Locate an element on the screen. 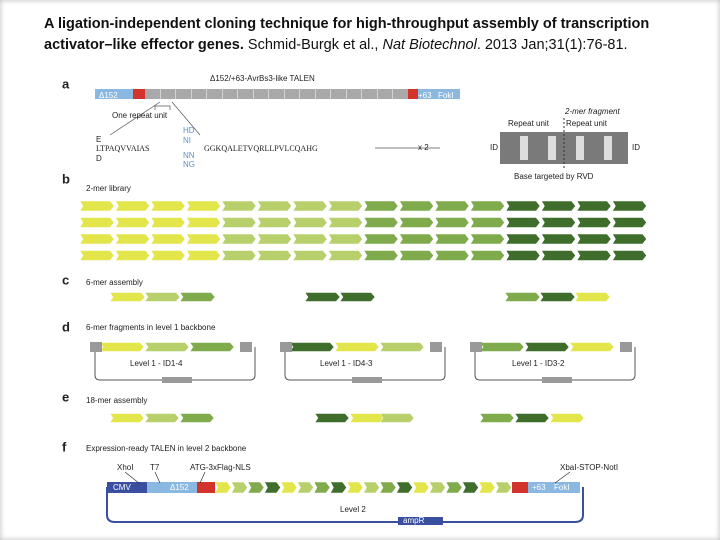 The width and height of the screenshot is (720, 540). id-label: ID is located at coordinates (494, 147).